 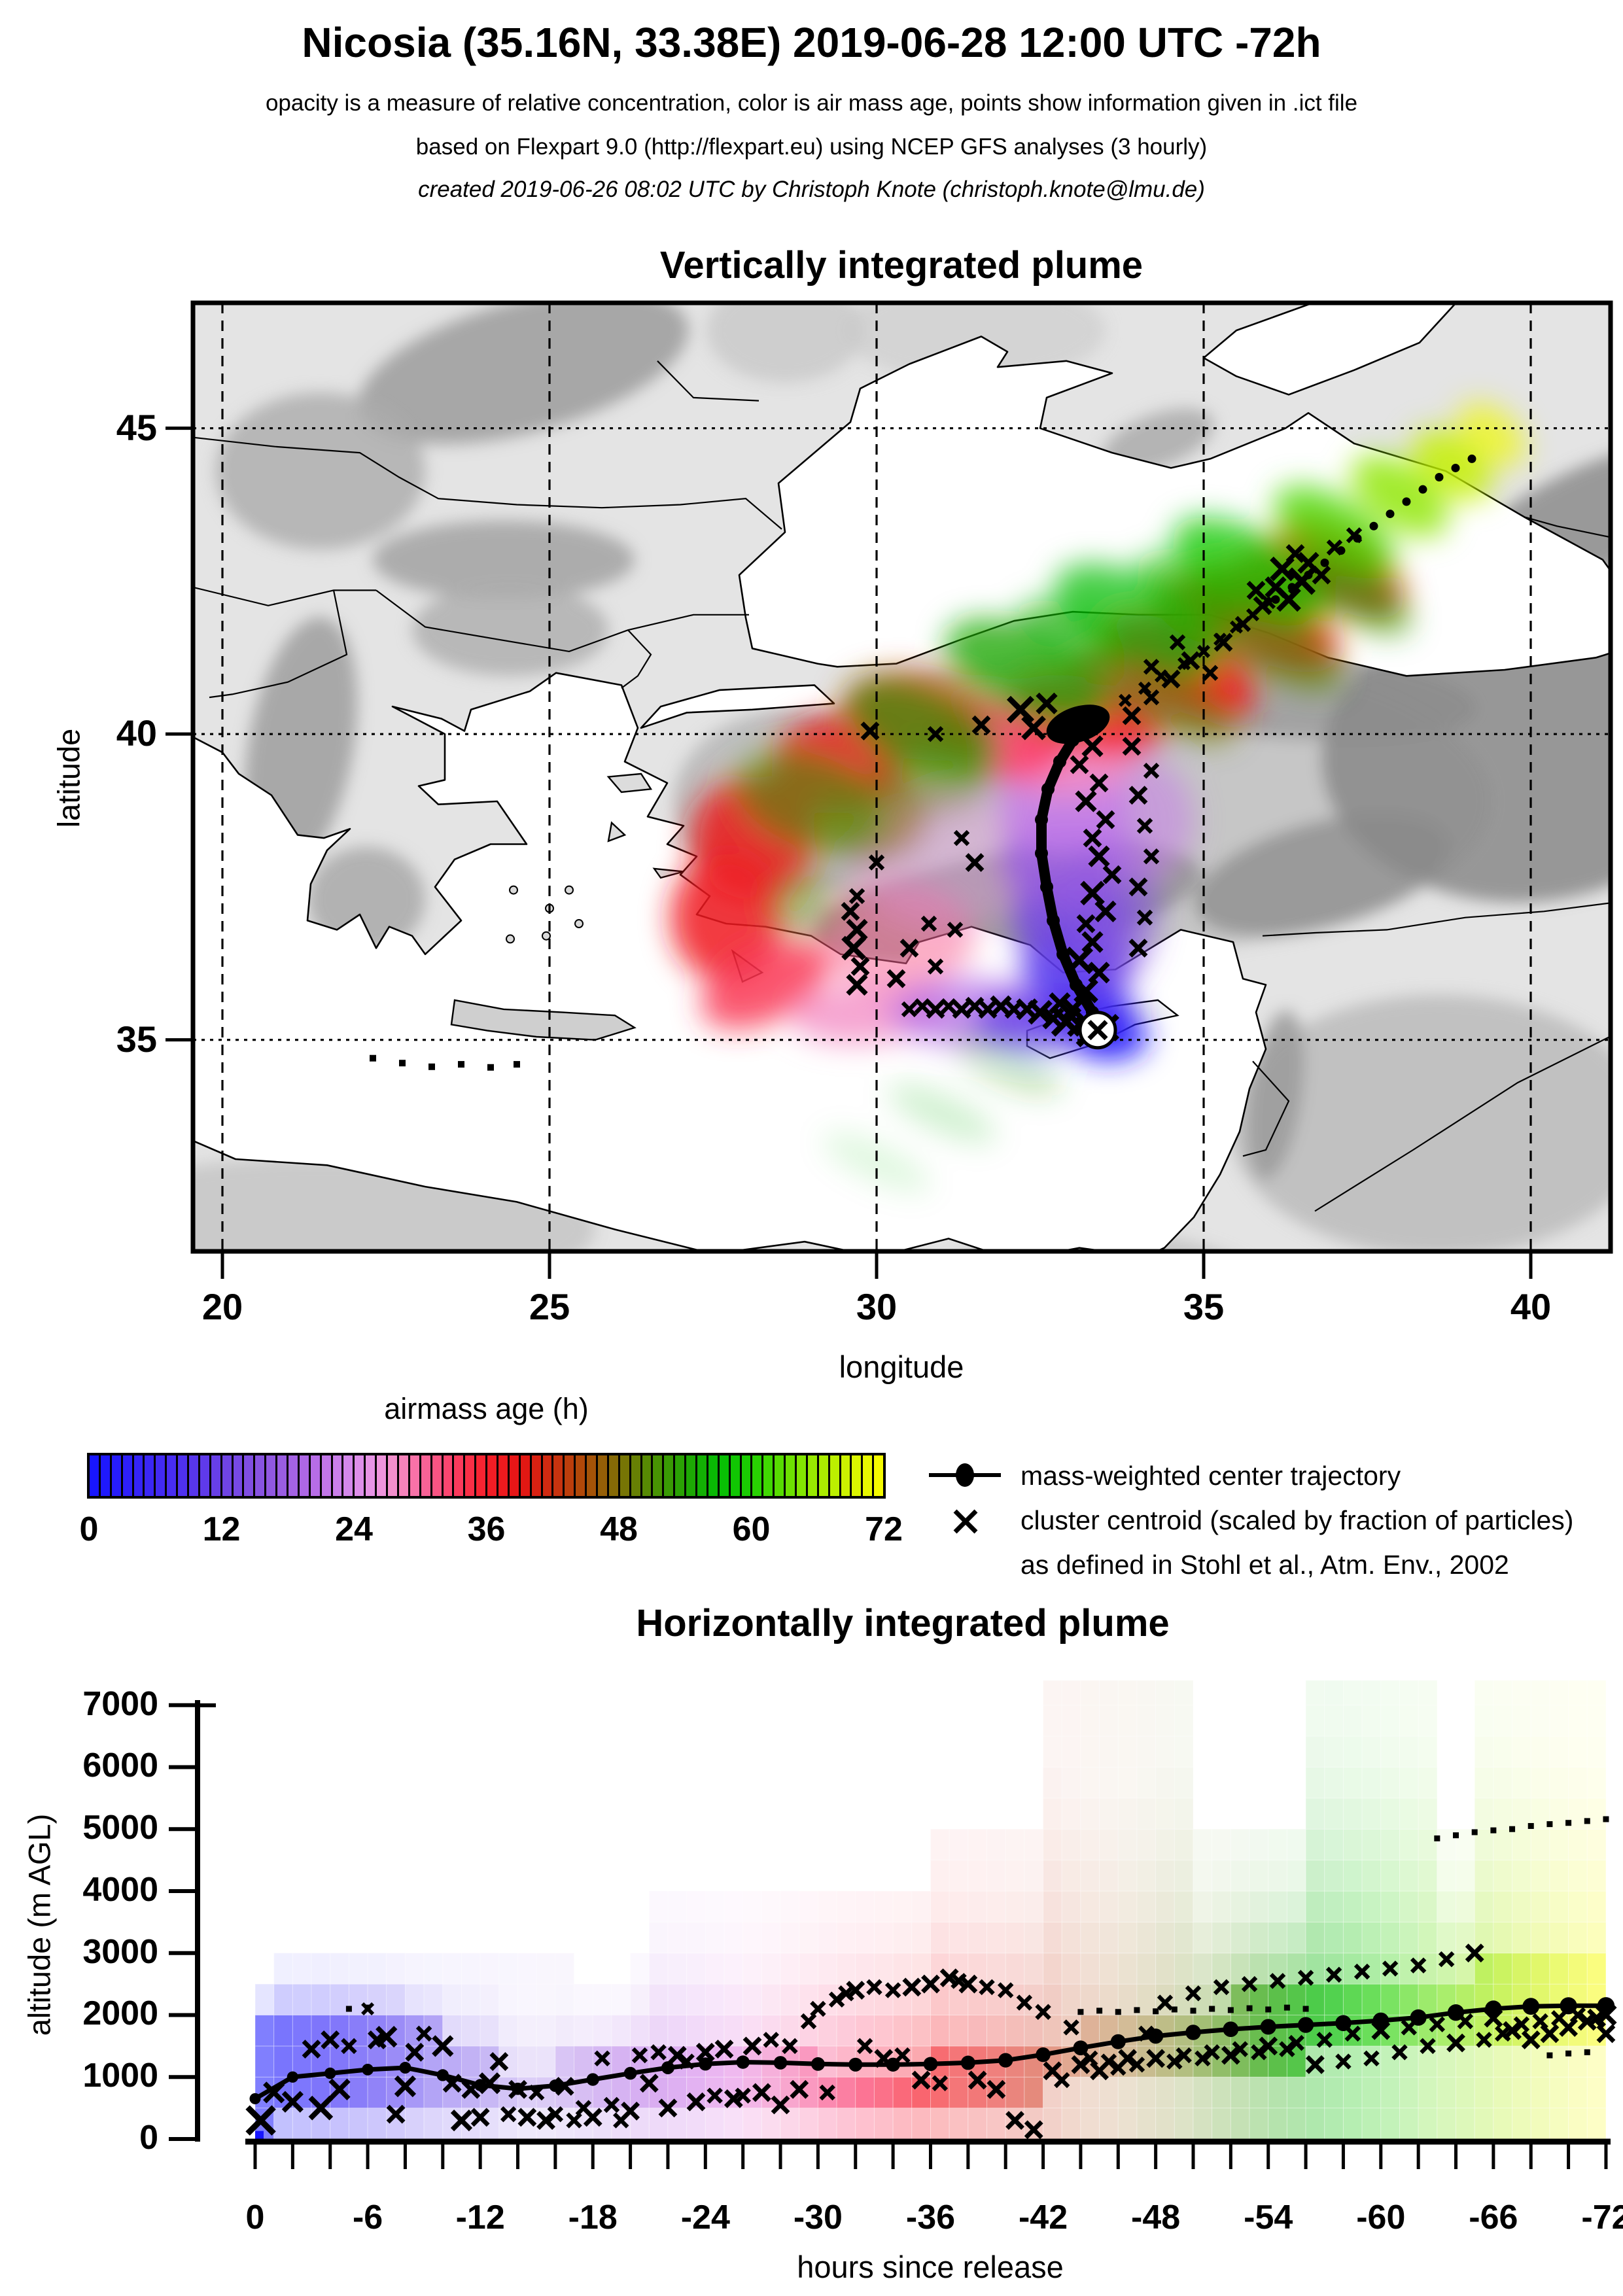 What do you see at coordinates (931, 1978) in the screenshot?
I see `alt-markers` at bounding box center [931, 1978].